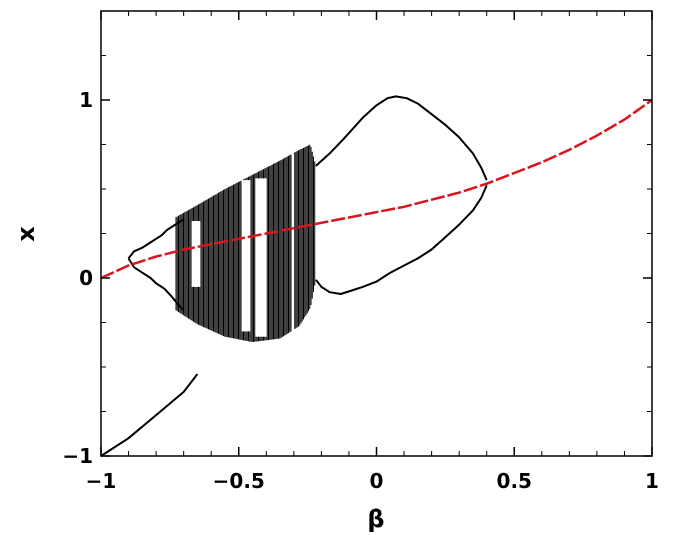  I want to click on x-tick-label: −0.5, so click(239, 481).